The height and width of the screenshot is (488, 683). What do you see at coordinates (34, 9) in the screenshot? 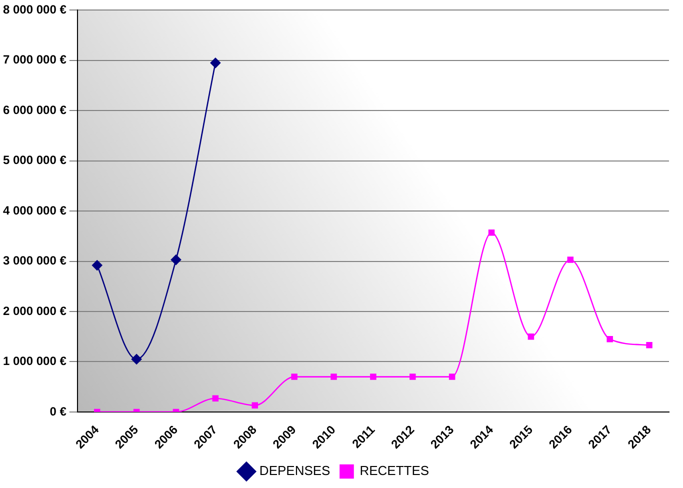
I see `y-tick-label: 8 000 000 €` at bounding box center [34, 9].